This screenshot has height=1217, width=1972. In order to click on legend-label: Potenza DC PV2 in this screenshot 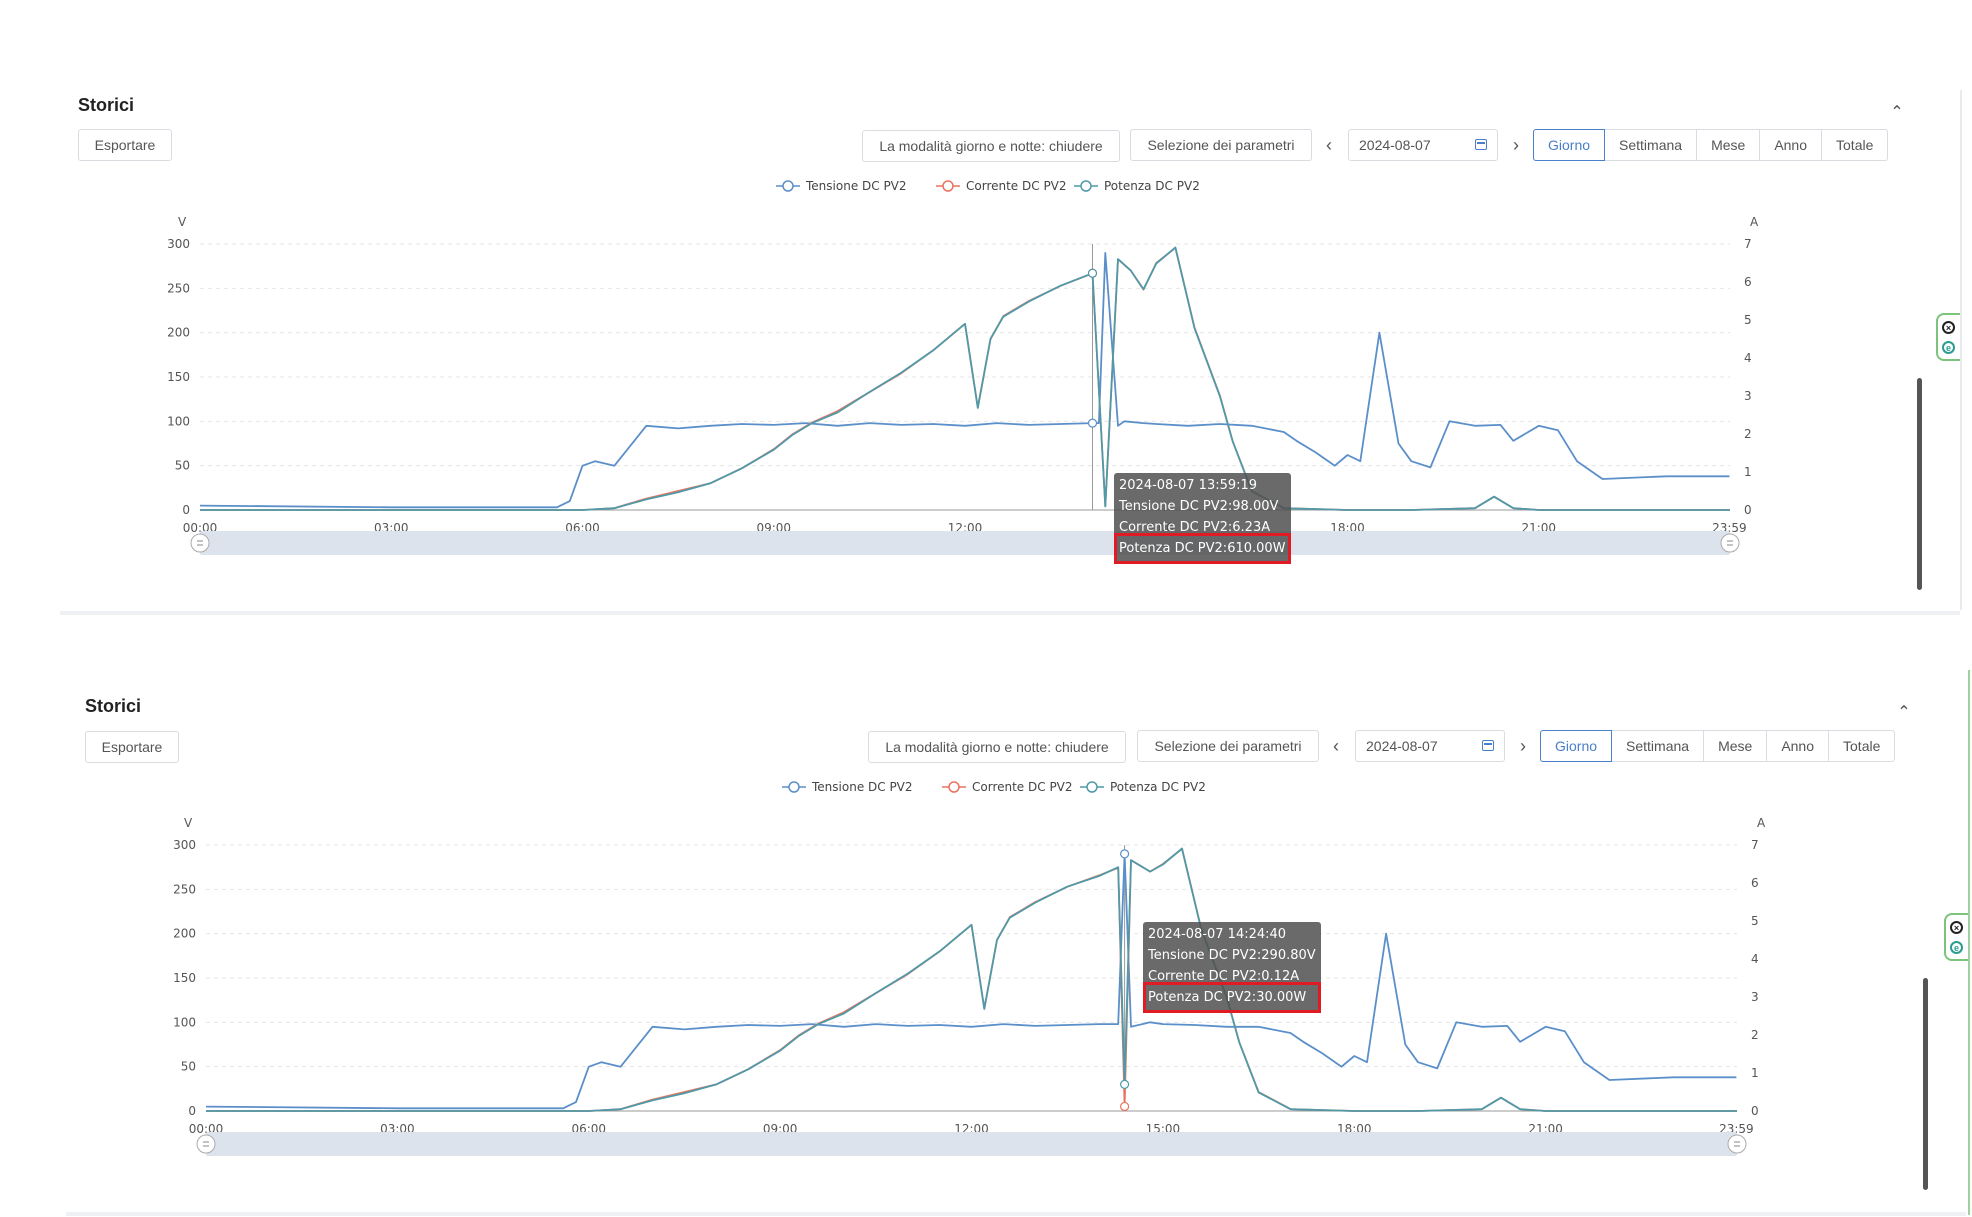, I will do `click(1152, 186)`.